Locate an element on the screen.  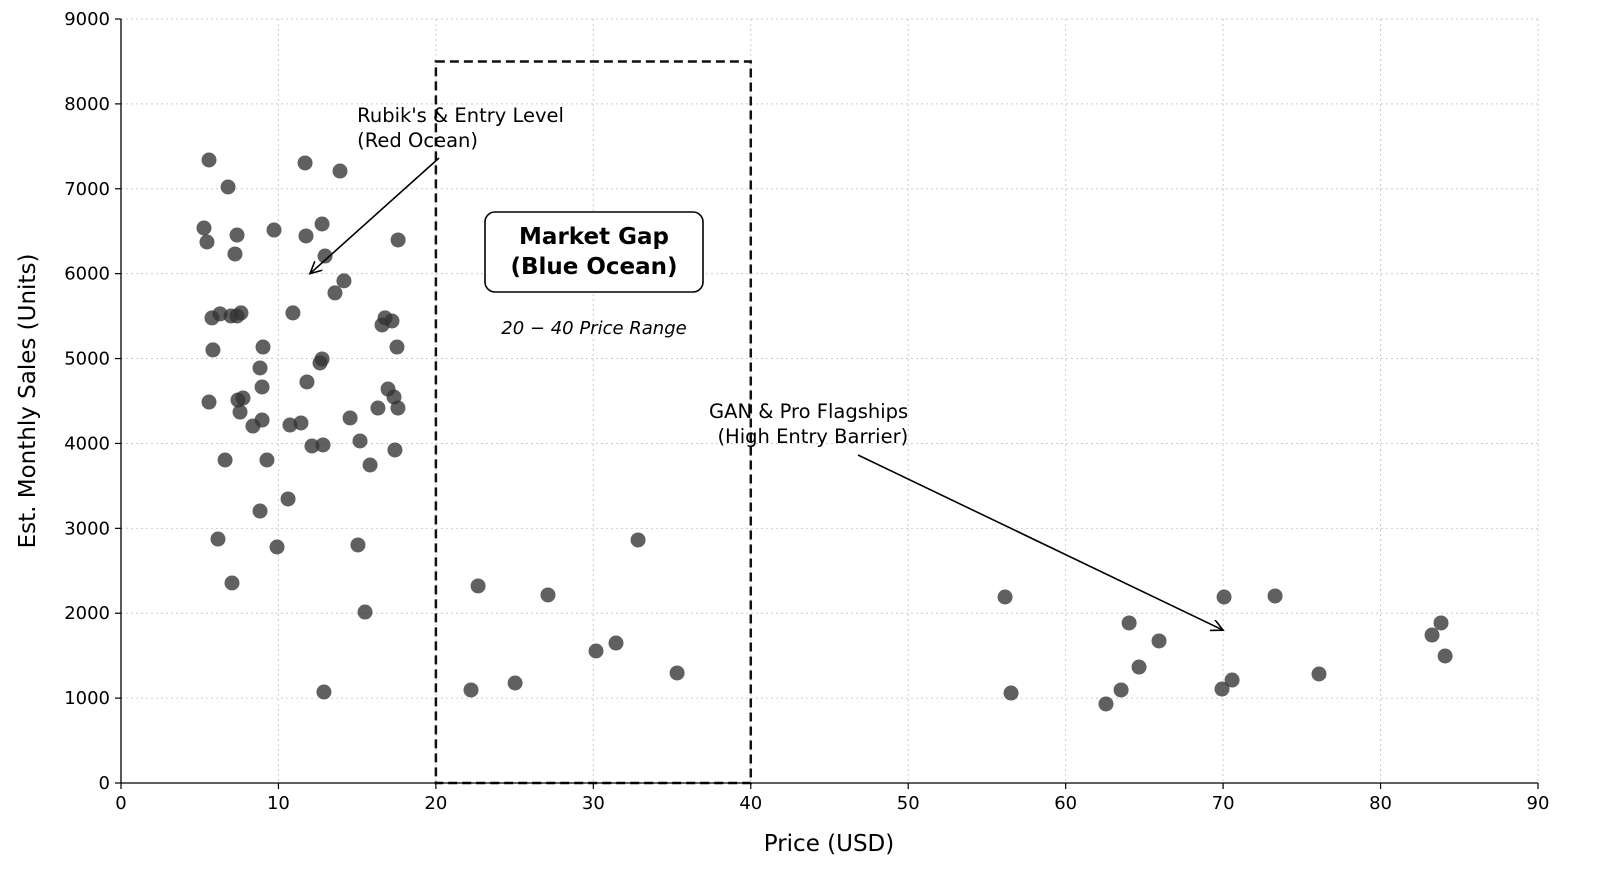
y-tick-label: 5000 is located at coordinates (87, 359).